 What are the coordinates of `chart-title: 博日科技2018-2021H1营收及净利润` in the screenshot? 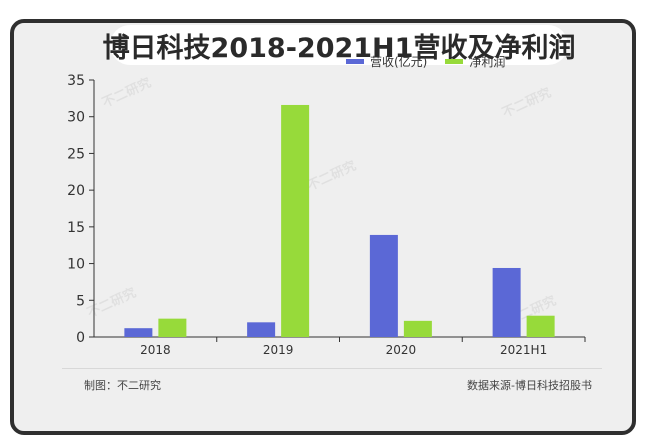 It's located at (339, 48).